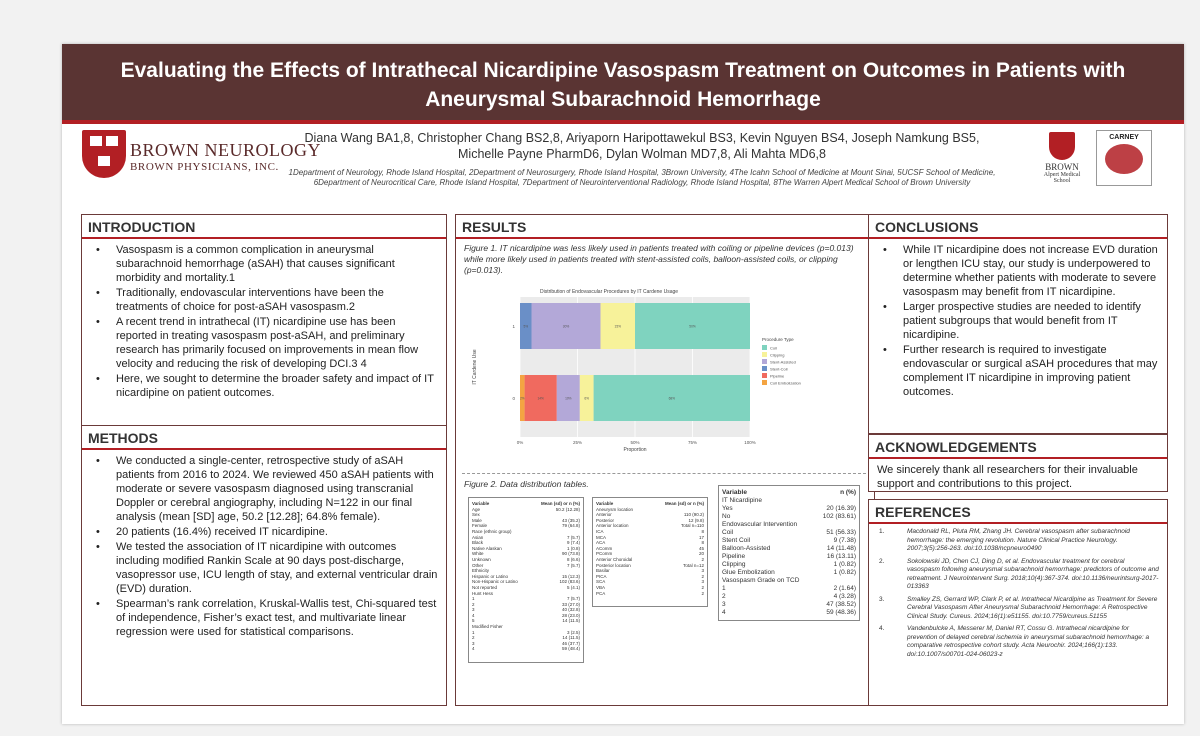 This screenshot has height=736, width=1200. Describe the element at coordinates (789, 525) in the screenshot. I see `table-row: Endovascular Intervention` at that location.